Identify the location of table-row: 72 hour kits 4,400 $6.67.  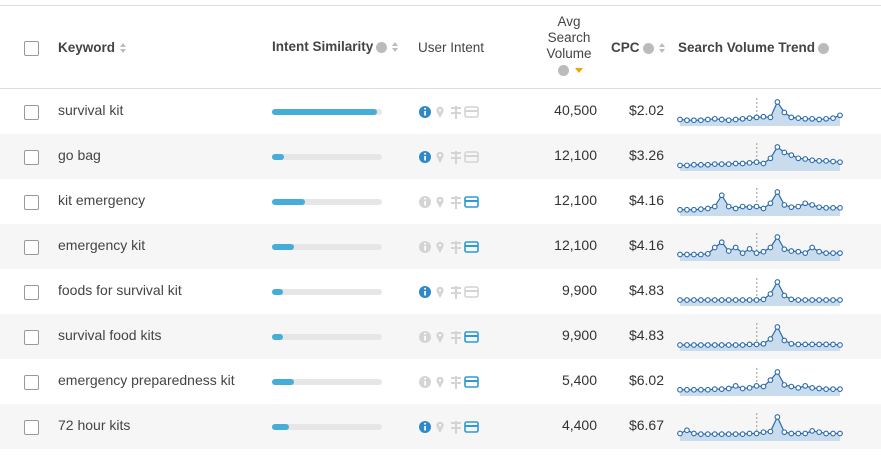
(440, 426).